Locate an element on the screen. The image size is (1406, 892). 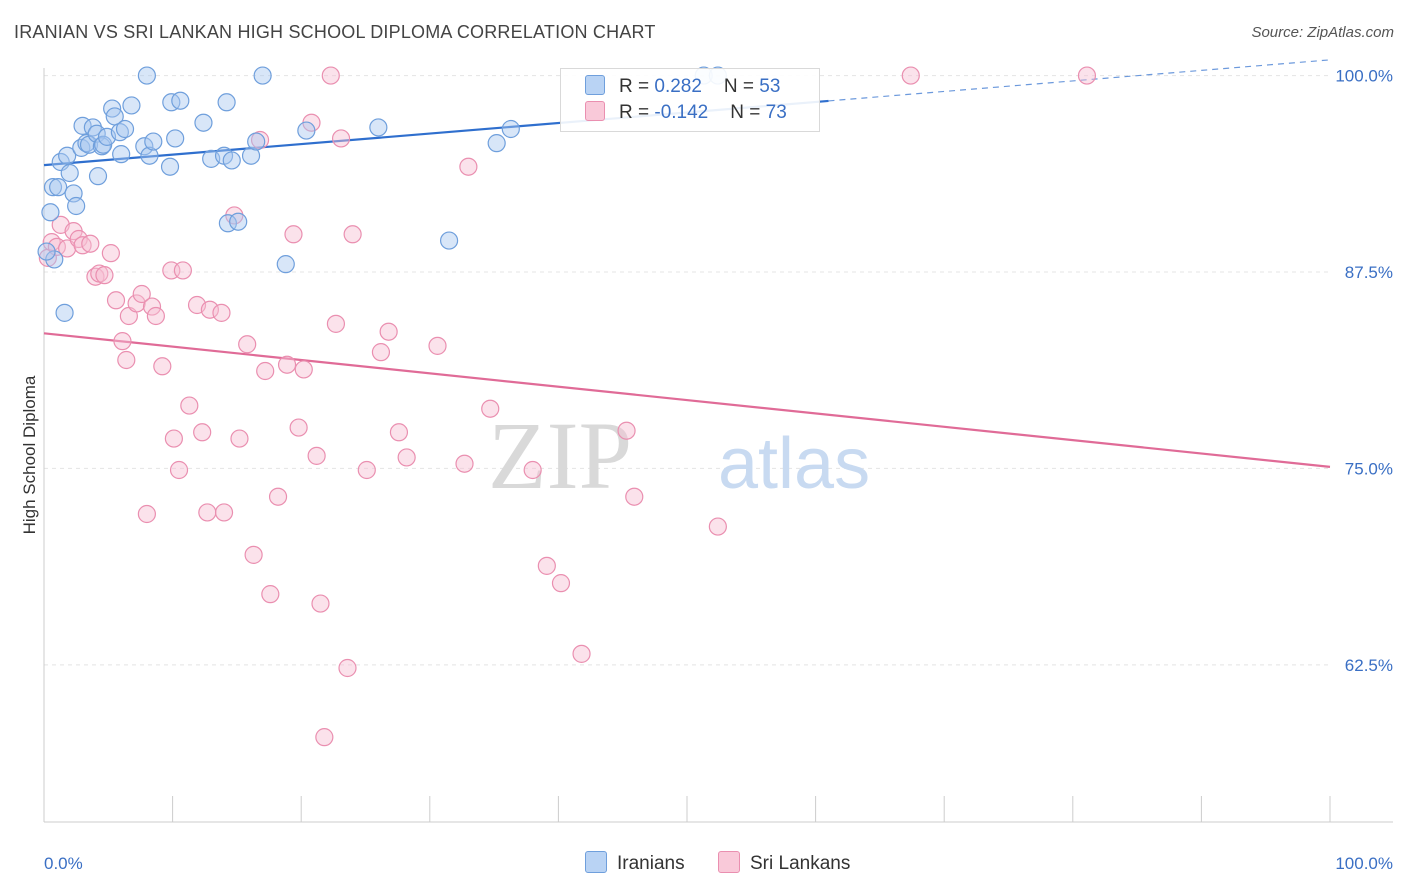
series-legend: Iranians Sri Lankans is located at coordinates (703, 864).